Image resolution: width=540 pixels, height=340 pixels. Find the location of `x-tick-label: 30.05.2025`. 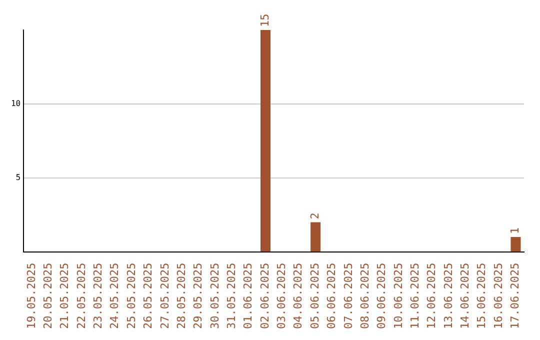

x-tick-label: 30.05.2025 is located at coordinates (215, 296).